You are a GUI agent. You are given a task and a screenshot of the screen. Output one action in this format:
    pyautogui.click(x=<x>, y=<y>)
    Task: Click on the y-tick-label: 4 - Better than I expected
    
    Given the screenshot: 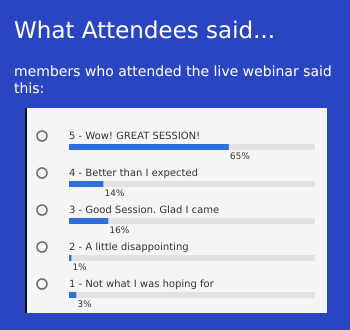 What is the action you would take?
    pyautogui.click(x=133, y=173)
    